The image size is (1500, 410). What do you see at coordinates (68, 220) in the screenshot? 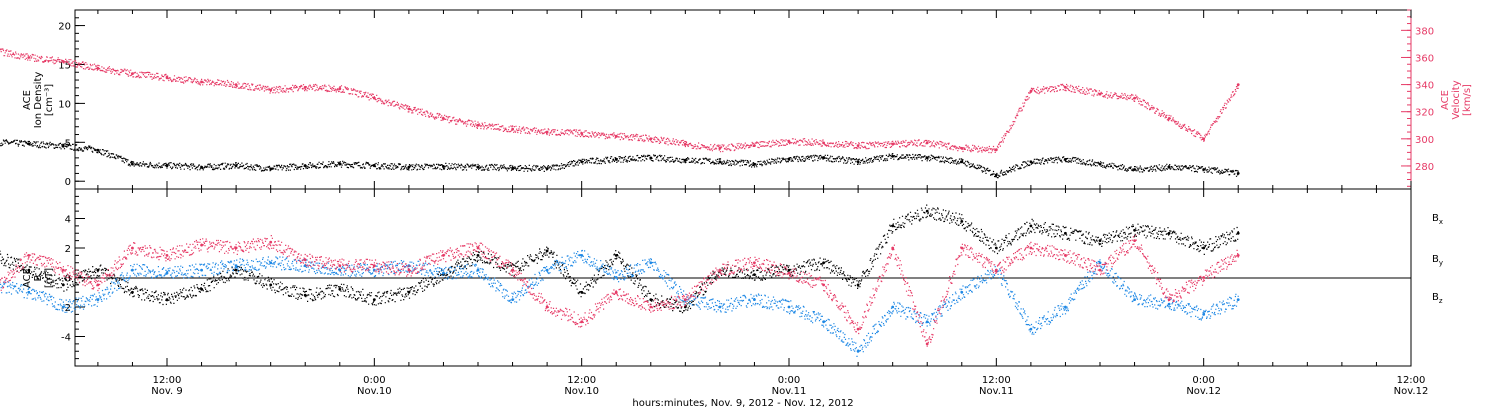
I see `y-tick-label: 4` at bounding box center [68, 220].